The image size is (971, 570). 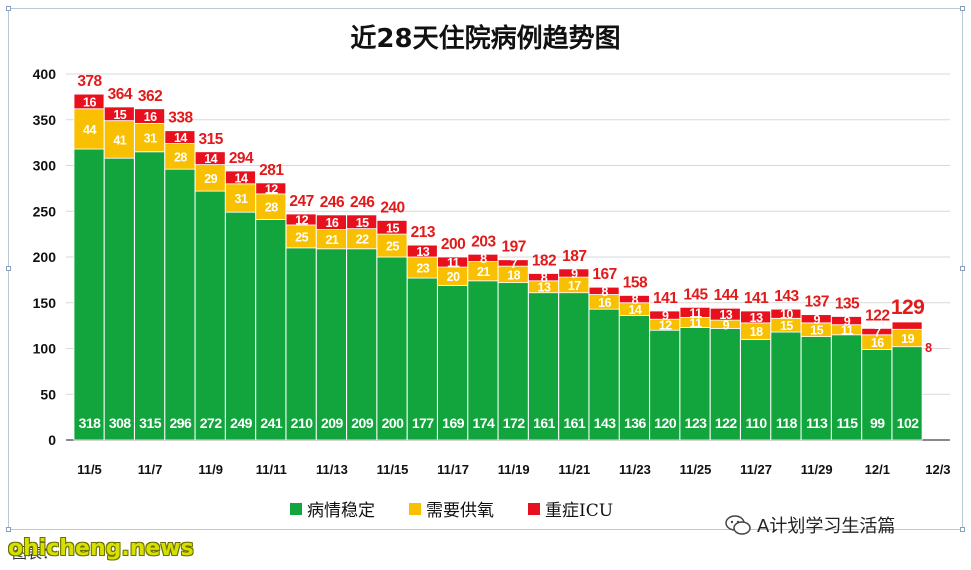 I want to click on total-label: 247, so click(x=301, y=201).